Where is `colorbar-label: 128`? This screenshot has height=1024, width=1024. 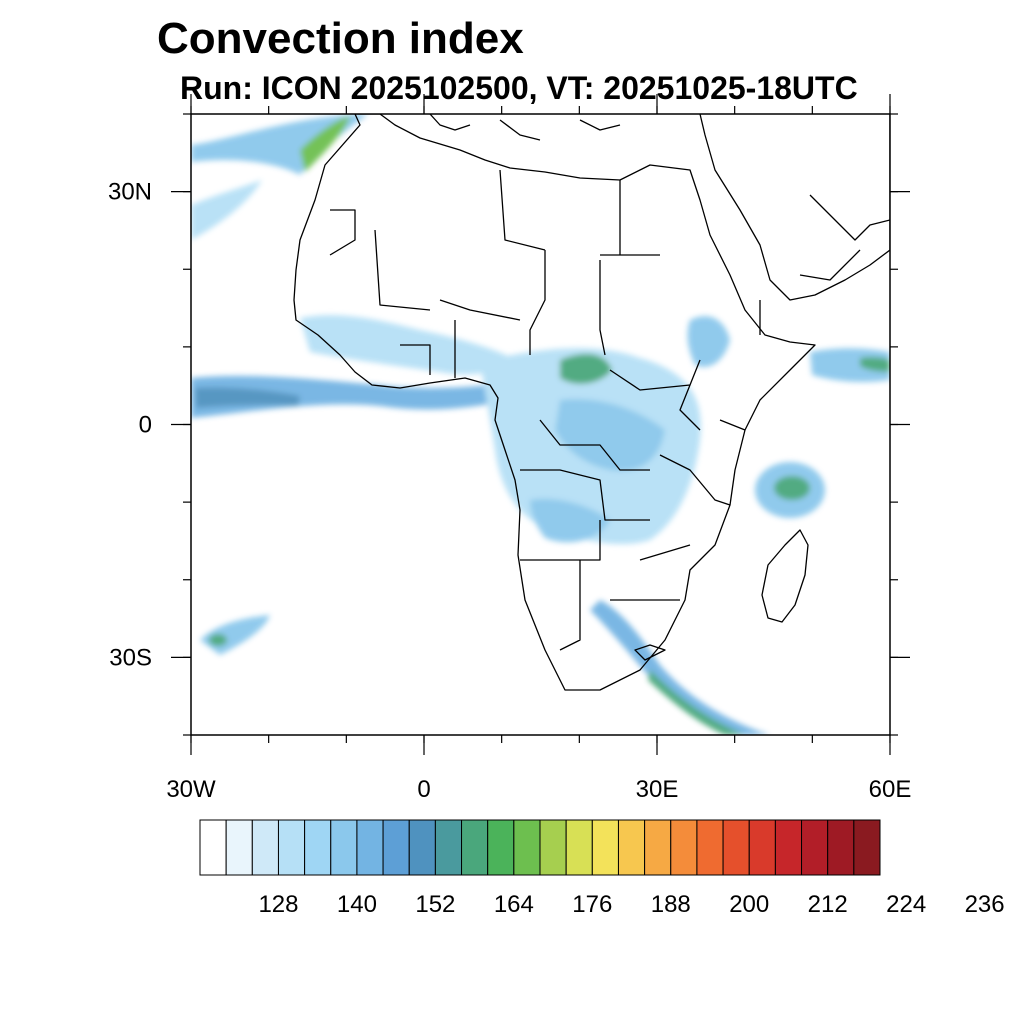 colorbar-label: 128 is located at coordinates (278, 904).